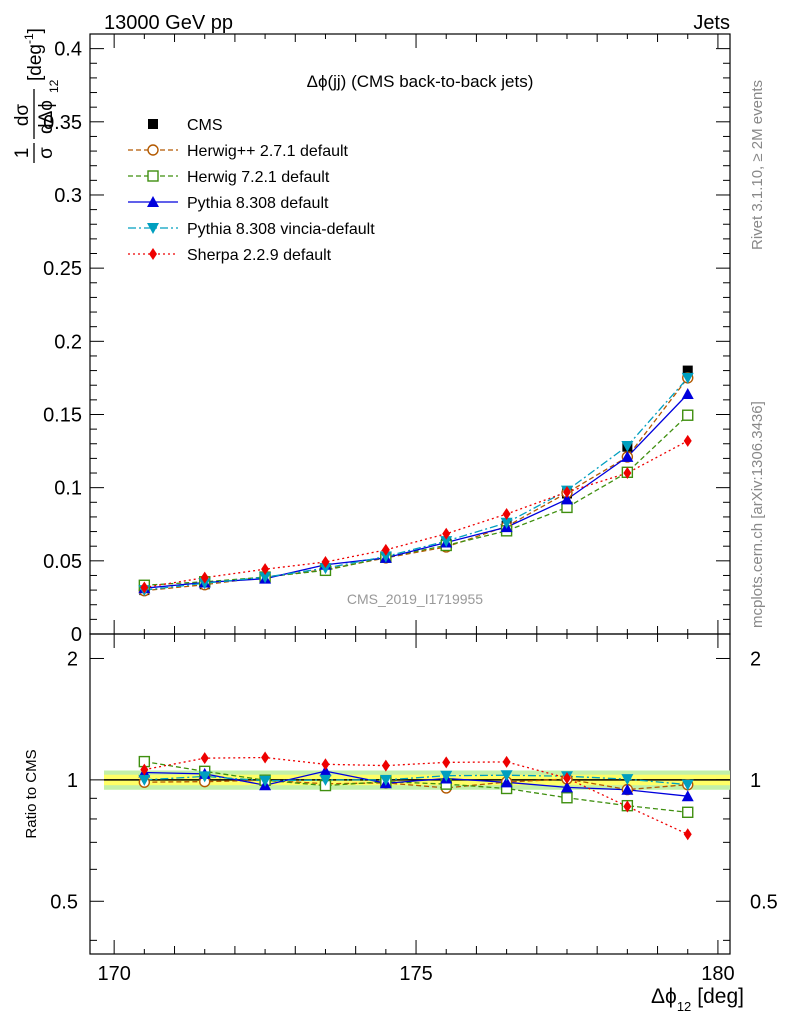 Image resolution: width=786 pixels, height=1029 pixels. I want to click on legend-label: Sherpa 2.2.9 default, so click(259, 255).